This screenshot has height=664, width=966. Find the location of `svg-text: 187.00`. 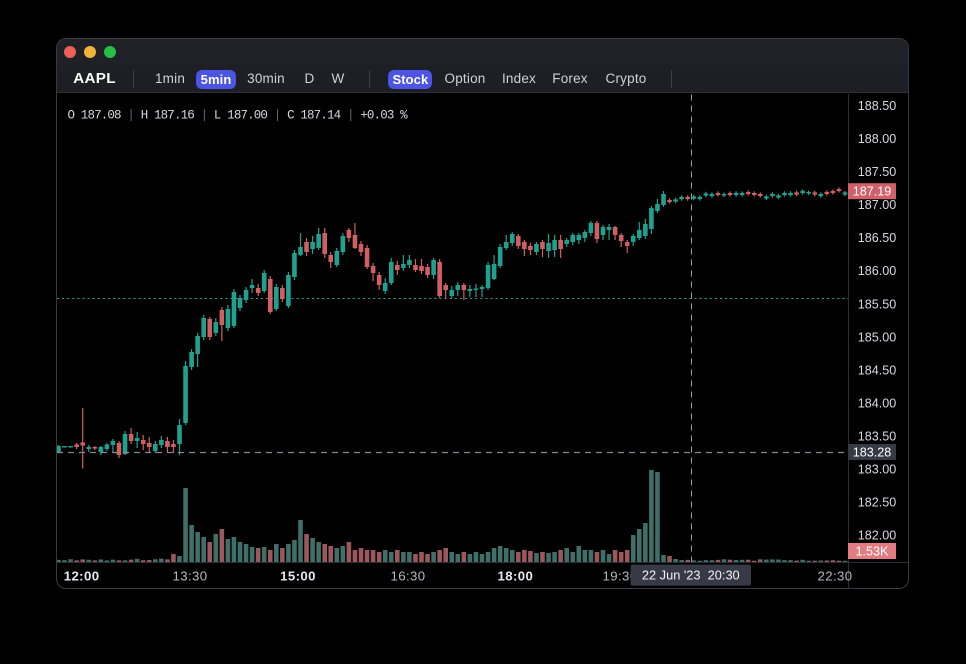

svg-text: 187.00 is located at coordinates (877, 205).